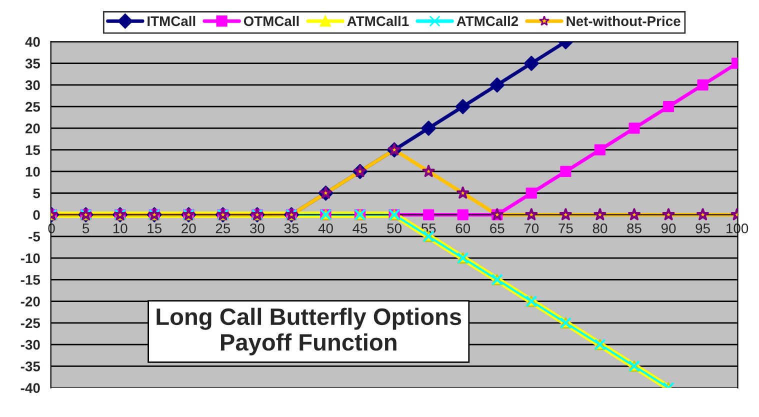  What do you see at coordinates (257, 228) in the screenshot?
I see `x-tick-label: 30` at bounding box center [257, 228].